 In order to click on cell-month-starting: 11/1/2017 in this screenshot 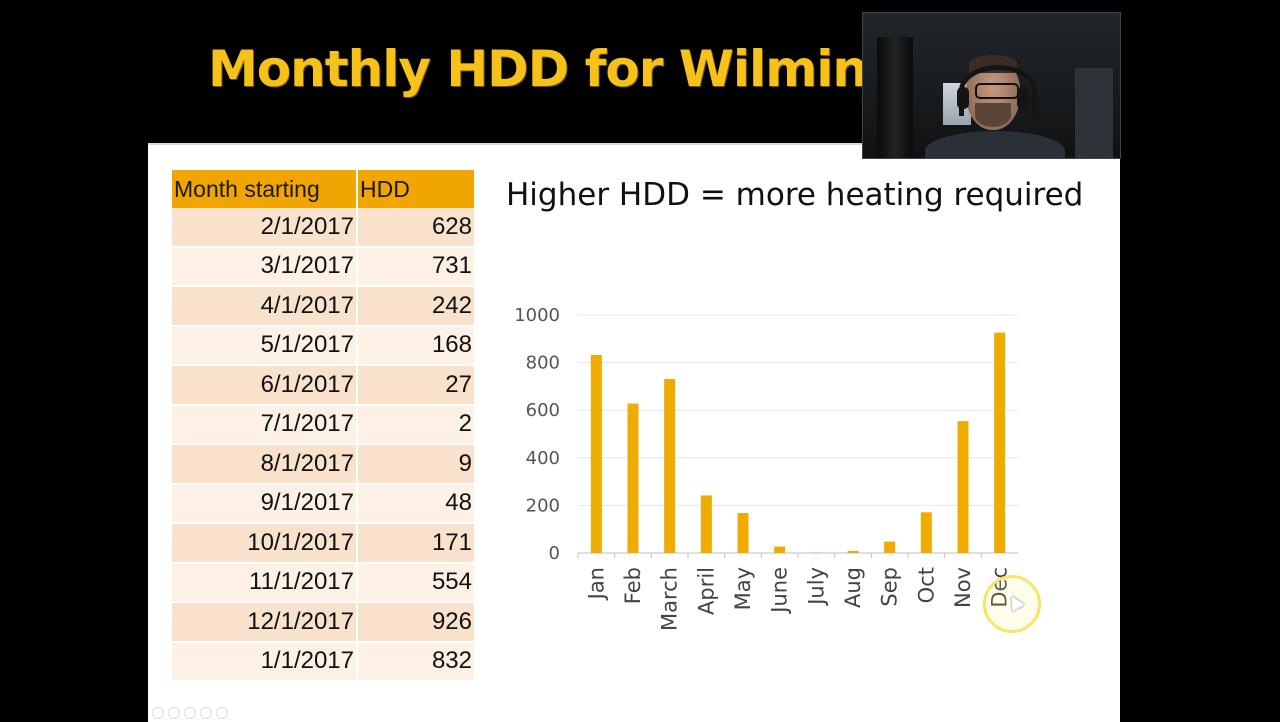, I will do `click(264, 583)`.